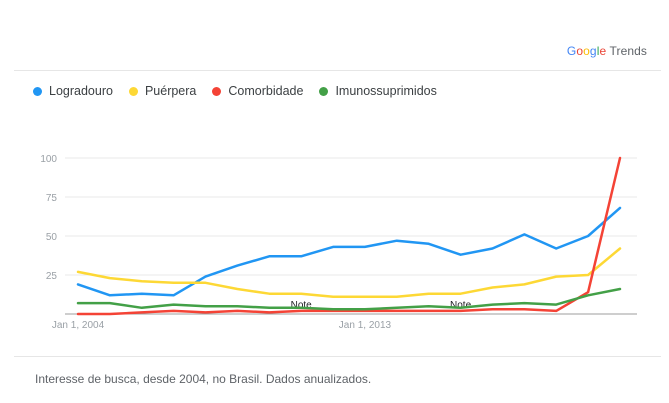 The image size is (669, 403). I want to click on y-tick-label: 50, so click(52, 237).